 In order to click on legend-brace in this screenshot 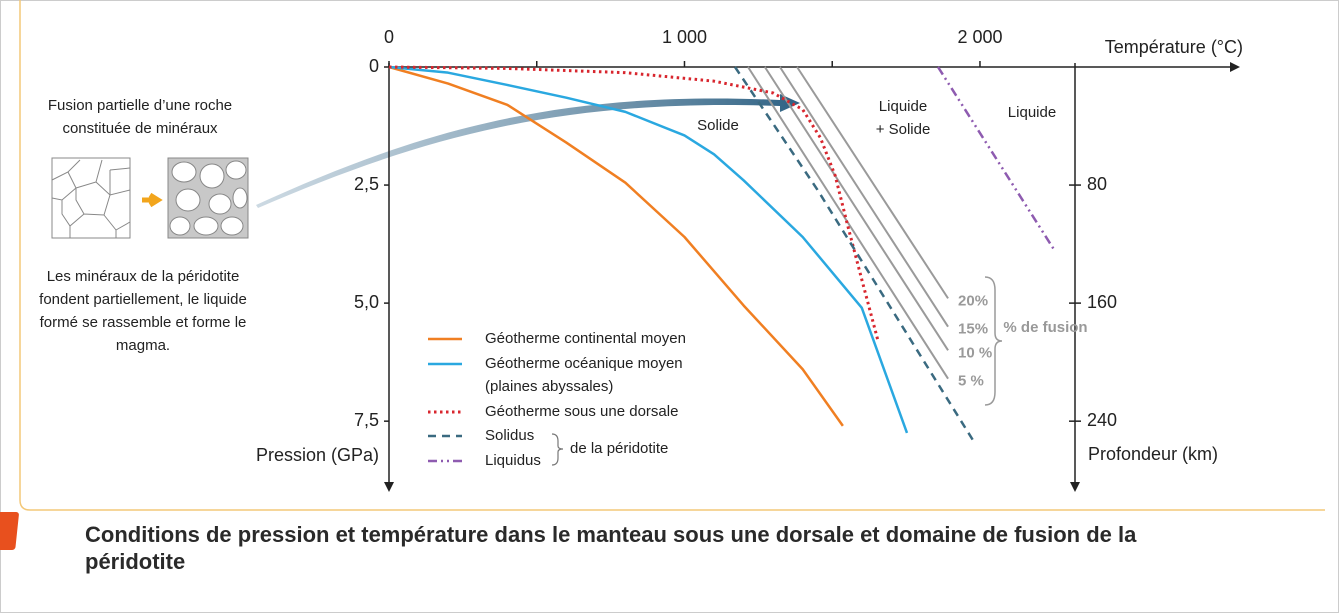, I will do `click(557, 449)`.